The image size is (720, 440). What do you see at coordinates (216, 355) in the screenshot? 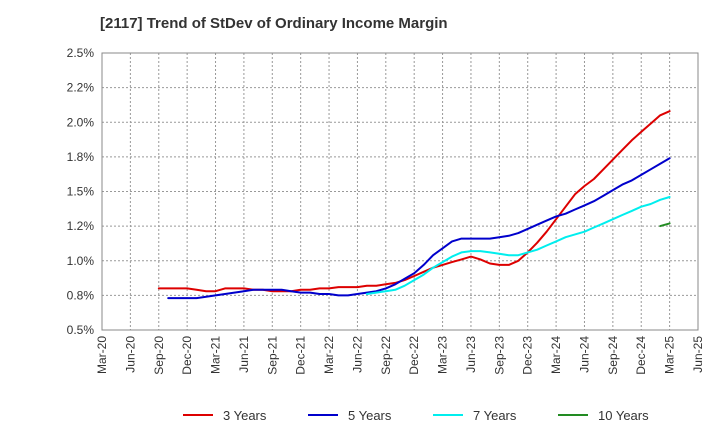
I see `x-tick-label: Mar-21` at bounding box center [216, 355].